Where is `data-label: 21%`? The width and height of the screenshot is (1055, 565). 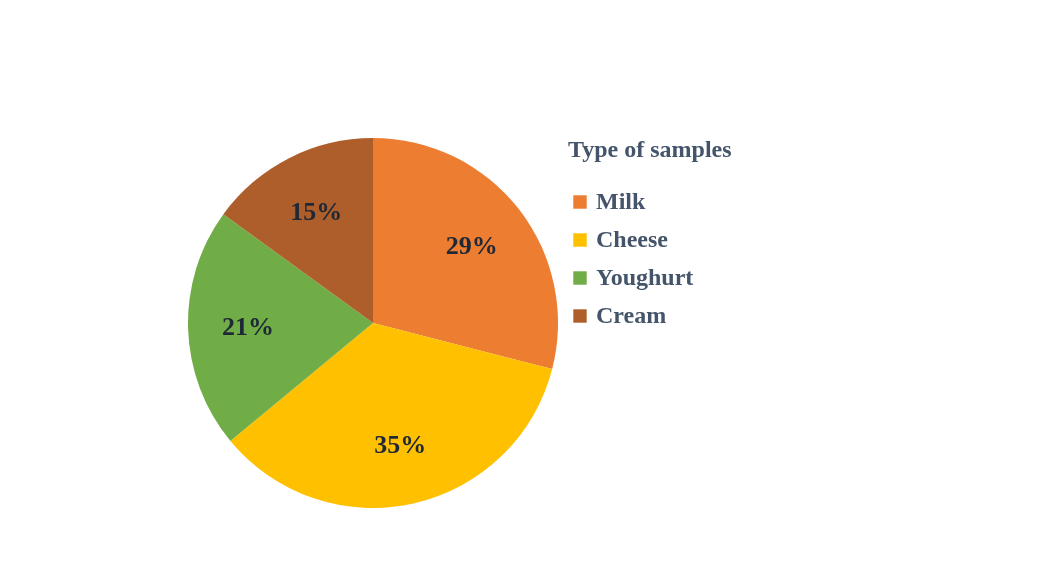
data-label: 21% is located at coordinates (248, 326).